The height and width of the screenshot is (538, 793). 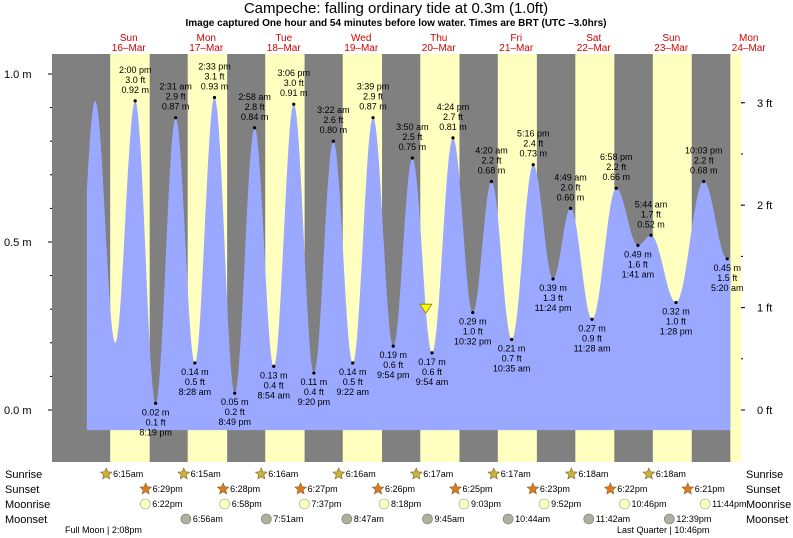 What do you see at coordinates (406, 504) in the screenshot?
I see `moonrise-time: 8:18pm` at bounding box center [406, 504].